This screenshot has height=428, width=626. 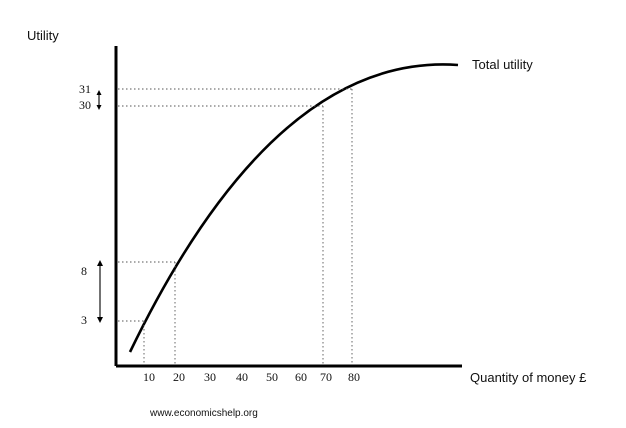 What do you see at coordinates (85, 89) in the screenshot?
I see `y-tick-label-31: 31` at bounding box center [85, 89].